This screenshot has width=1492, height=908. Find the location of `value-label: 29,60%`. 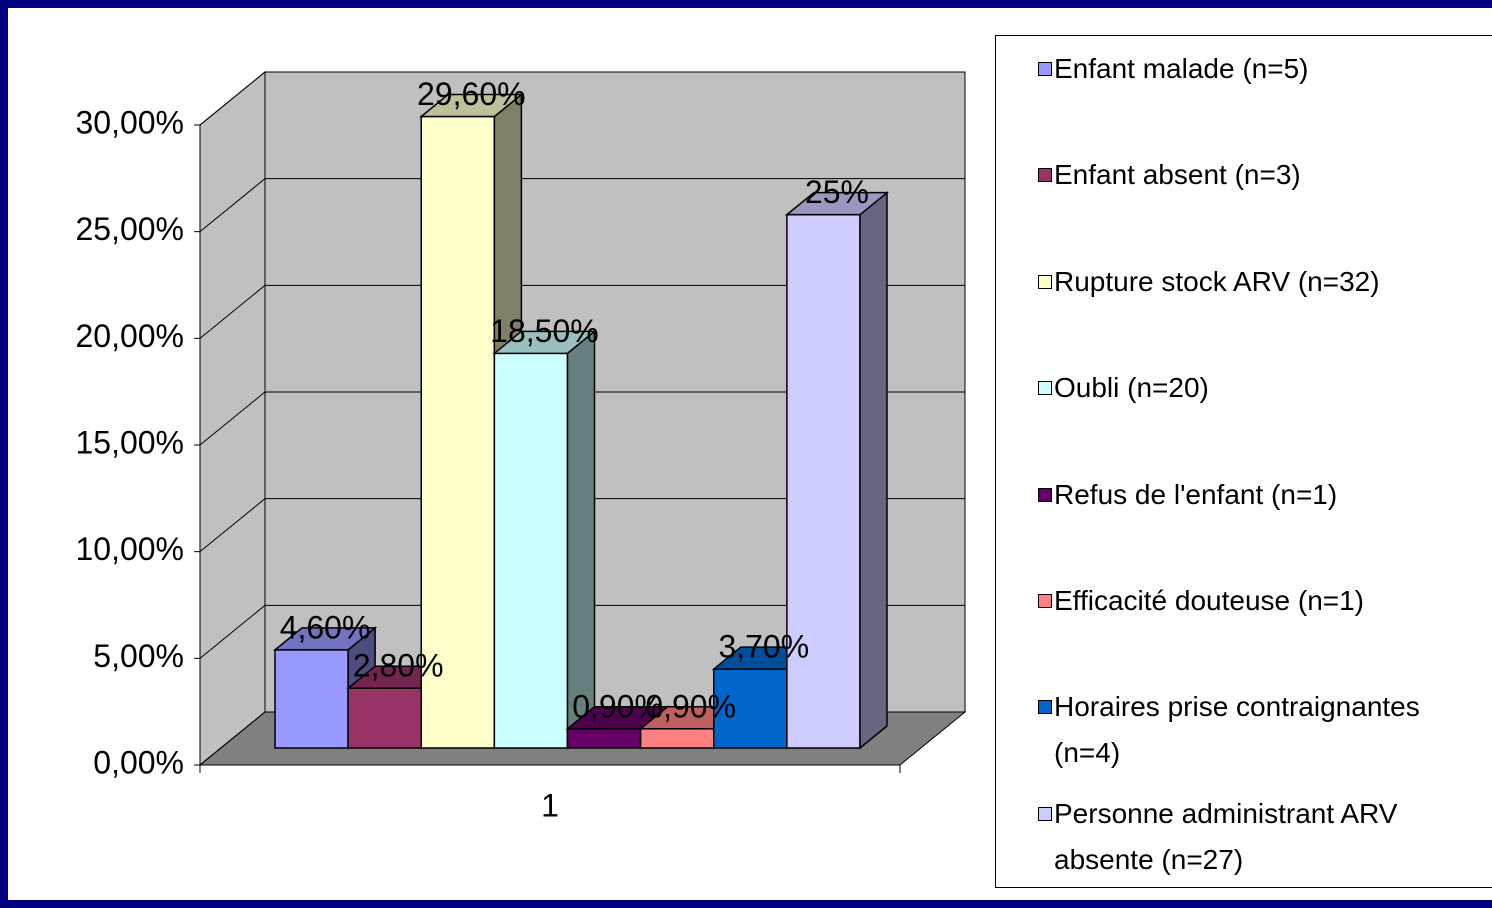

value-label: 29,60% is located at coordinates (471, 94).